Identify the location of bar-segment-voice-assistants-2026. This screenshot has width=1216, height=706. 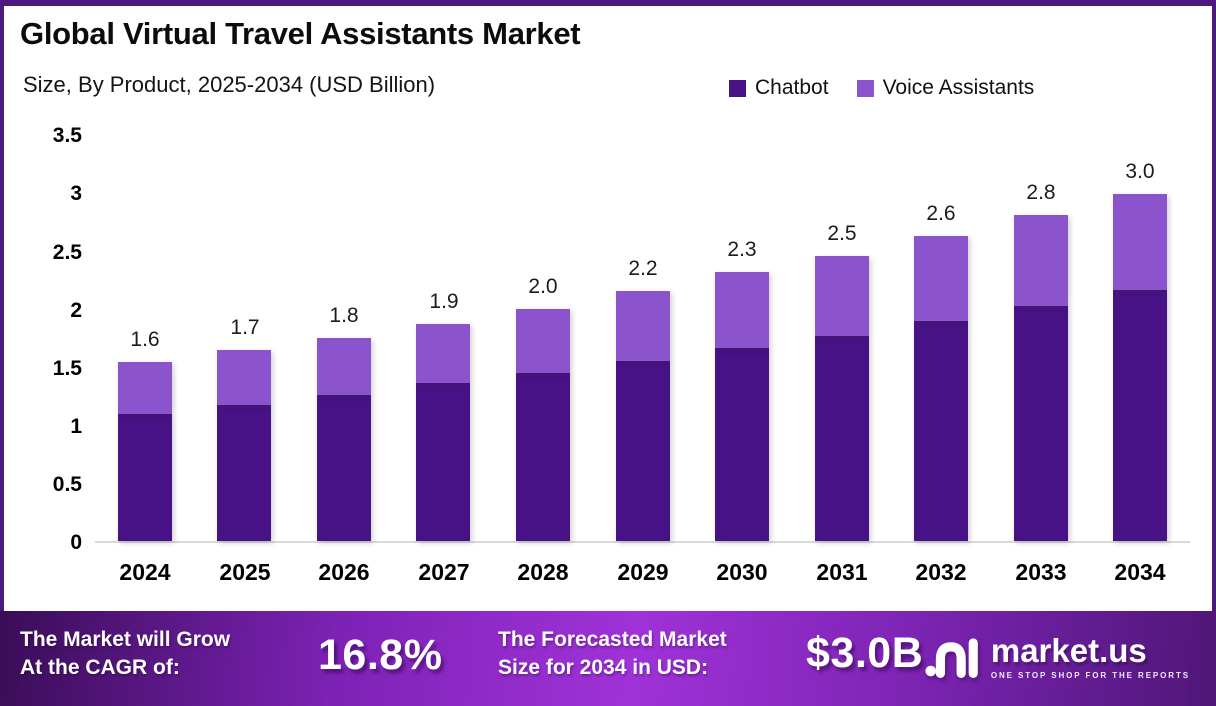
(344, 366).